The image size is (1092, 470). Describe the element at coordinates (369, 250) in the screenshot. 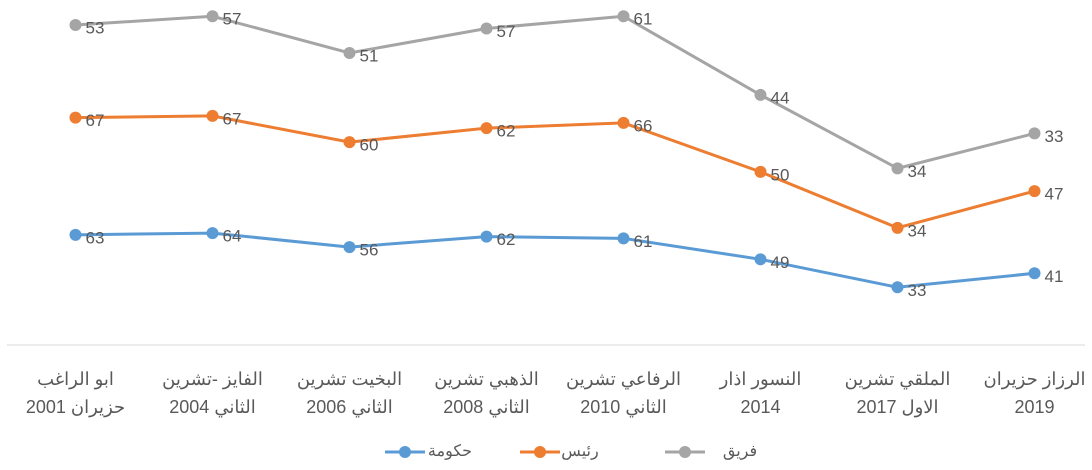

I see `data-label: 56` at that location.